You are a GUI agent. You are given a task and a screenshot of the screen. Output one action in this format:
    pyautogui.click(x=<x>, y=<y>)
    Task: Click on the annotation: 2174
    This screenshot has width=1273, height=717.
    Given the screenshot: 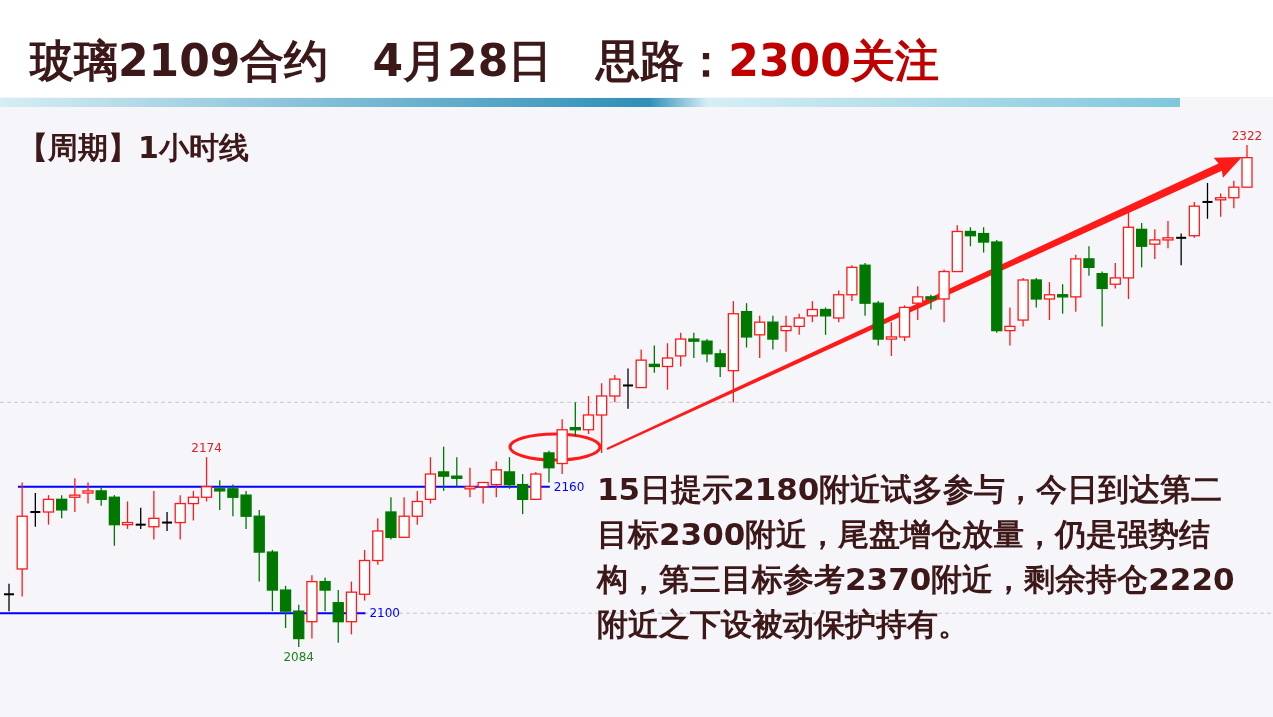 What is the action you would take?
    pyautogui.click(x=206, y=448)
    